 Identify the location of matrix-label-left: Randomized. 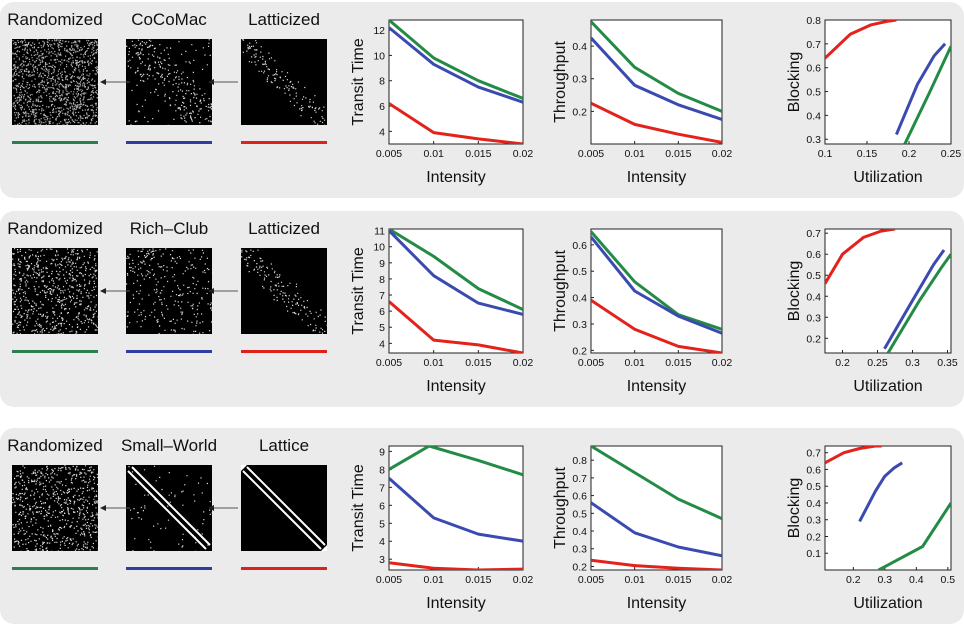
(55, 445).